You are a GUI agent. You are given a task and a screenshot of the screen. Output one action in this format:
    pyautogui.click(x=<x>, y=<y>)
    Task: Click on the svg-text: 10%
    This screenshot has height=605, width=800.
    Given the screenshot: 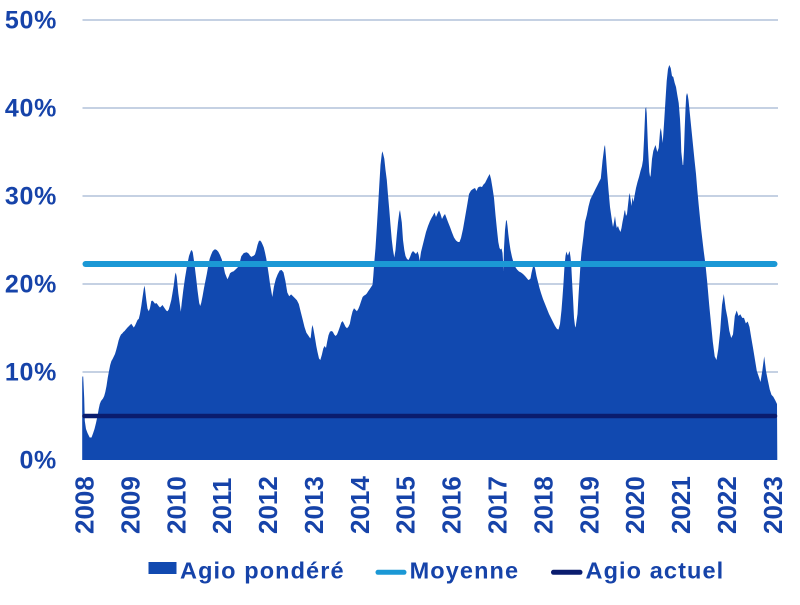 What is the action you would take?
    pyautogui.click(x=31, y=373)
    